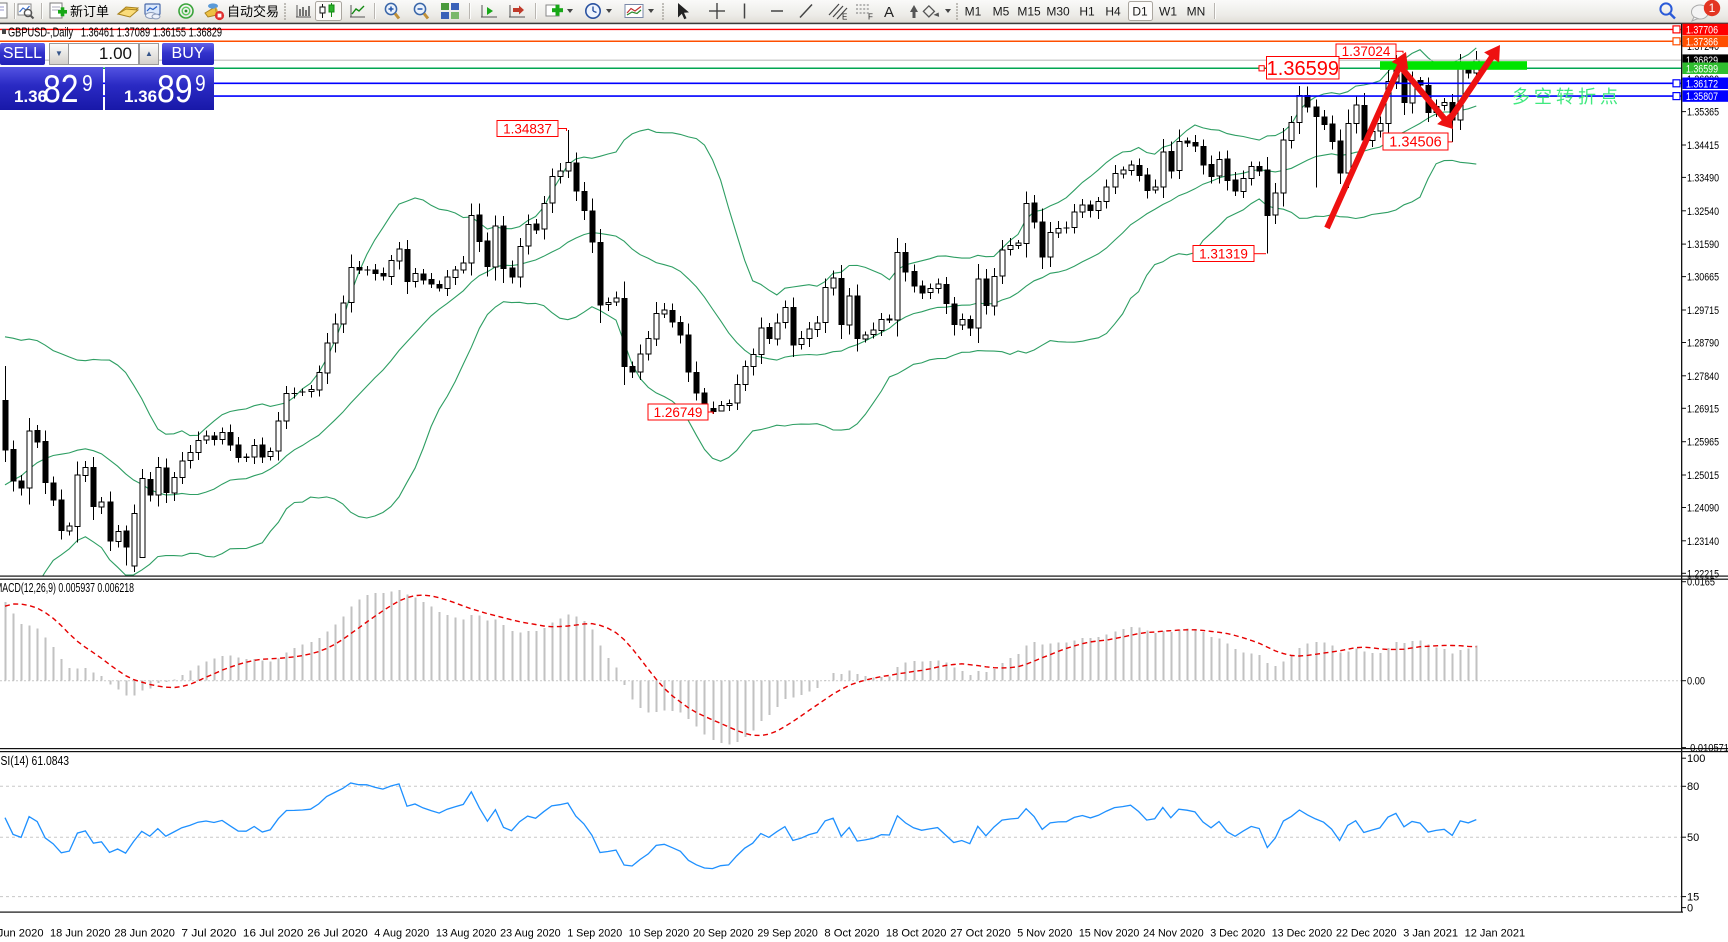 The image size is (1728, 942). Describe the element at coordinates (1703, 245) in the screenshot. I see `svg-text: 1.31590` at that location.